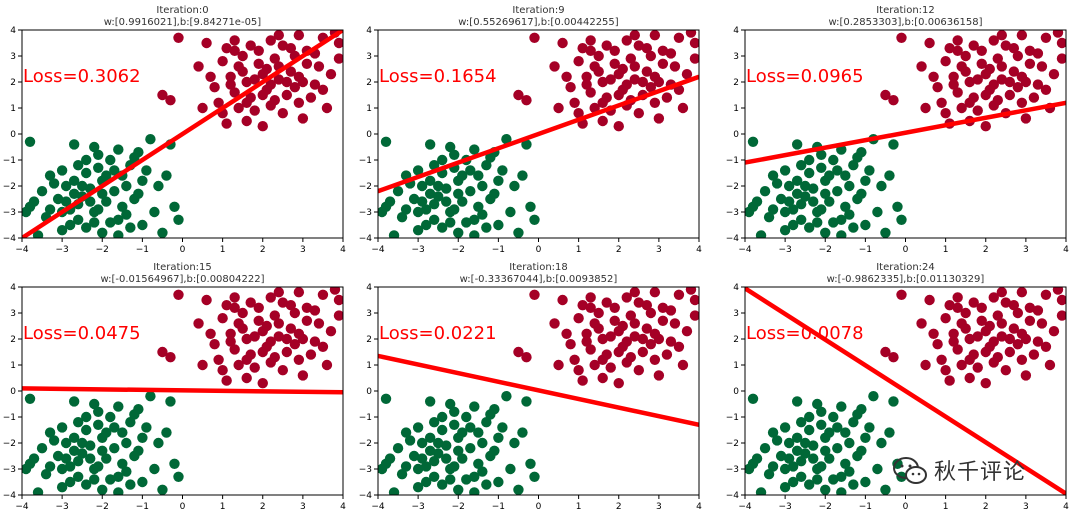 The height and width of the screenshot is (519, 1080). I want to click on subplot-title: Iteration:15, so click(182, 267).